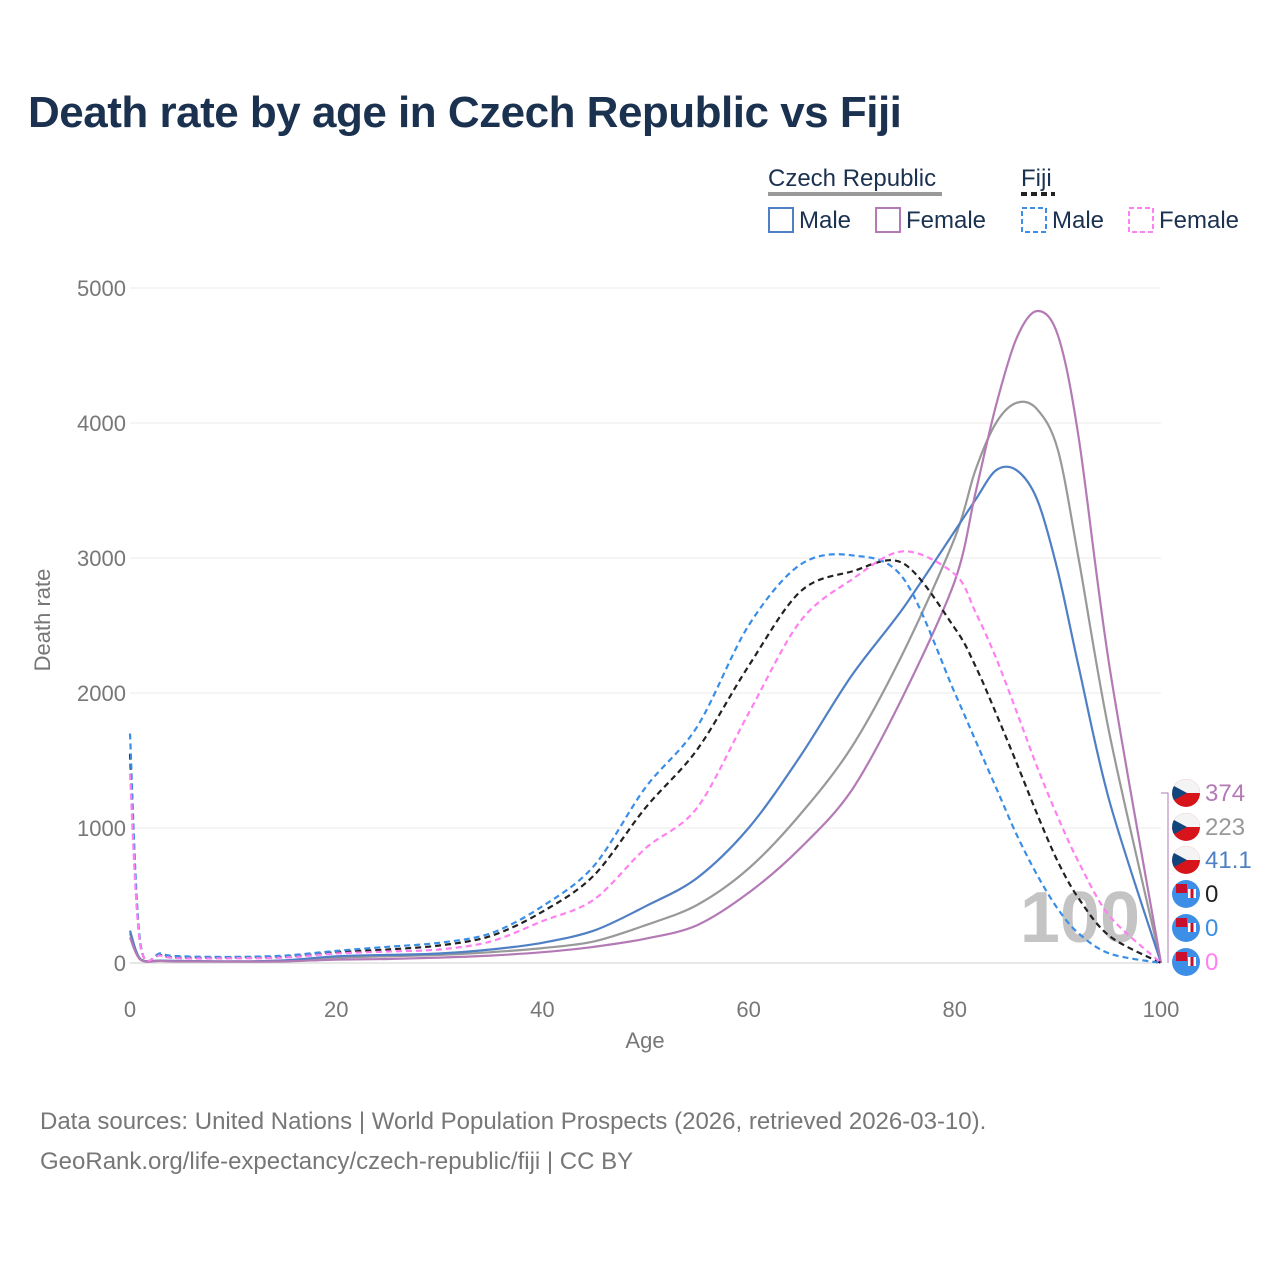 The width and height of the screenshot is (1280, 1280). I want to click on legend-swatch-fiji-female, so click(1141, 220).